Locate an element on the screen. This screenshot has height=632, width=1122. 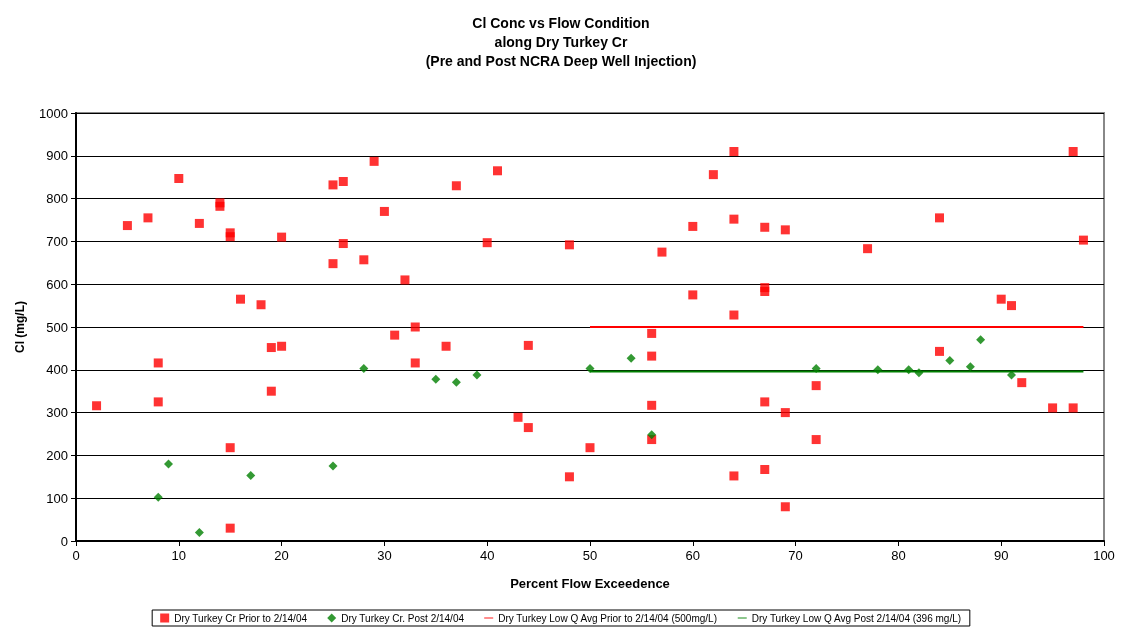
y-tick-label: 1000 is located at coordinates (53, 113).